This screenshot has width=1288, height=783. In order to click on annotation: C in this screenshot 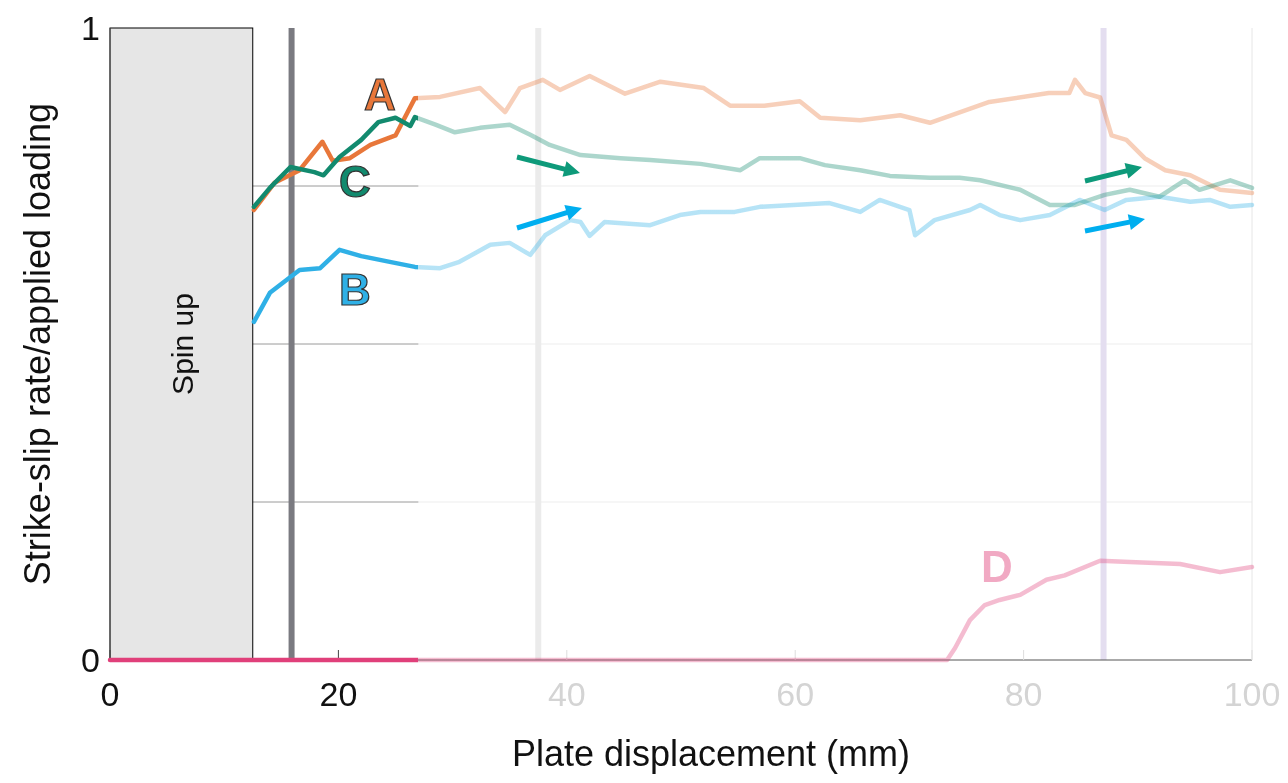, I will do `click(355, 181)`.